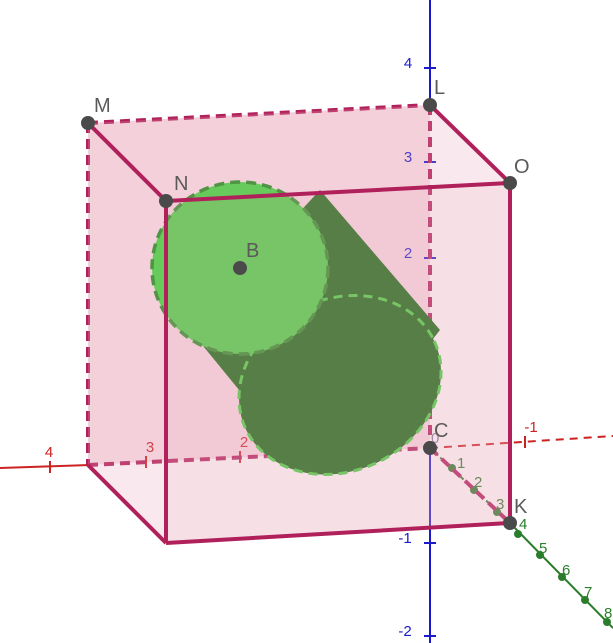 This screenshot has height=643, width=613. Describe the element at coordinates (244, 442) in the screenshot. I see `x-tick-2: 2` at that location.